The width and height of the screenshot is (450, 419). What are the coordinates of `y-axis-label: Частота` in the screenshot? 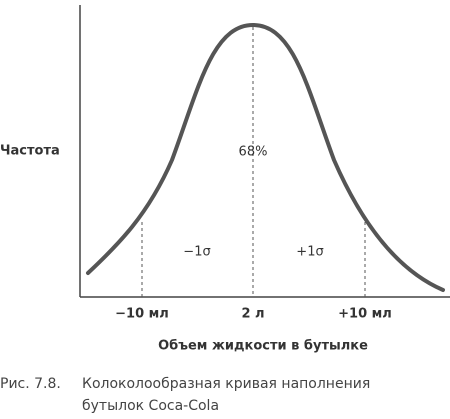 It's located at (30, 151).